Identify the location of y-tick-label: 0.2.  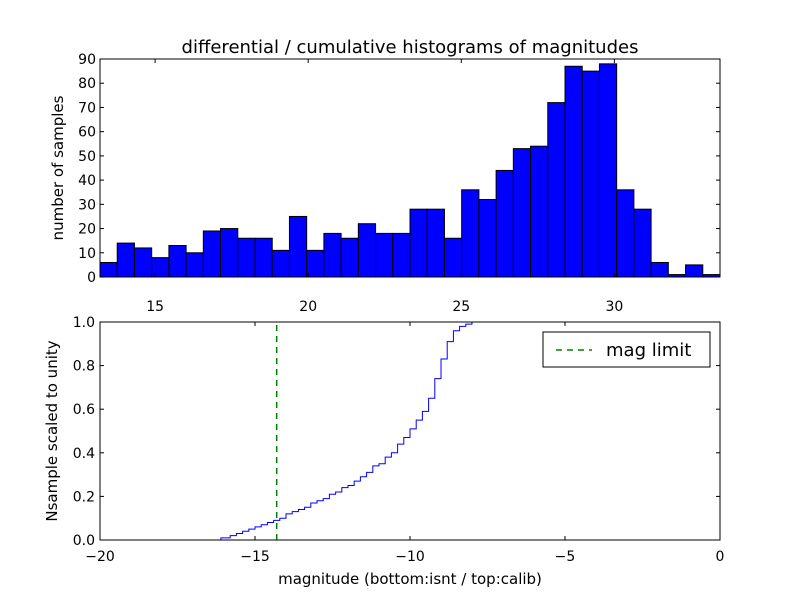
(84, 497).